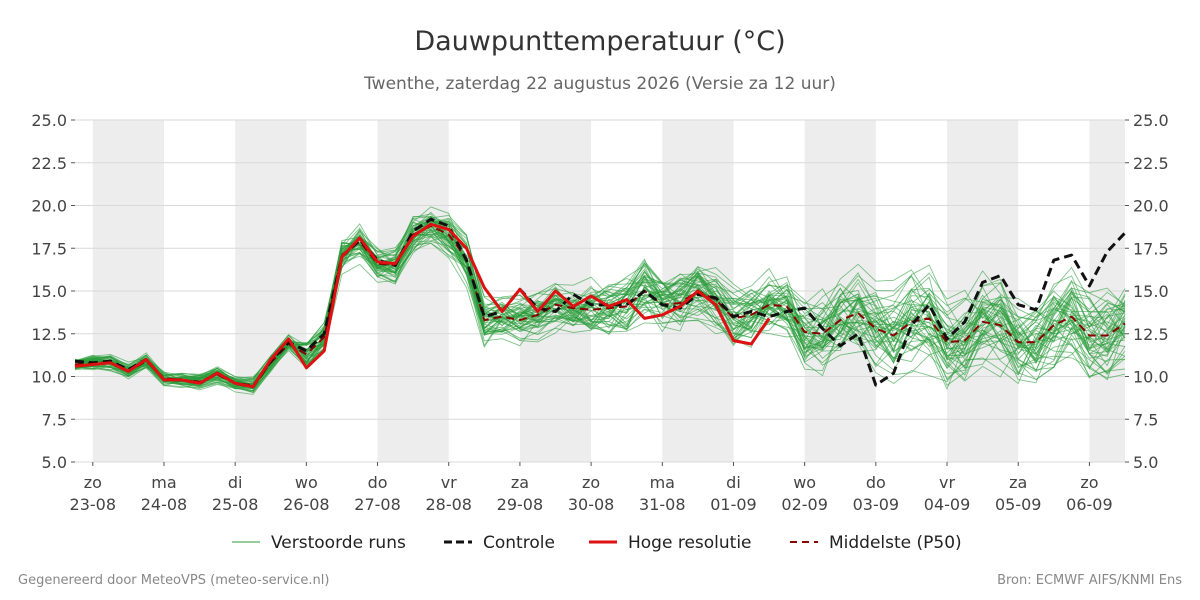 The image size is (1200, 600). I want to click on chart-title: Dauwpunttemperatuur (°C), so click(599, 41).